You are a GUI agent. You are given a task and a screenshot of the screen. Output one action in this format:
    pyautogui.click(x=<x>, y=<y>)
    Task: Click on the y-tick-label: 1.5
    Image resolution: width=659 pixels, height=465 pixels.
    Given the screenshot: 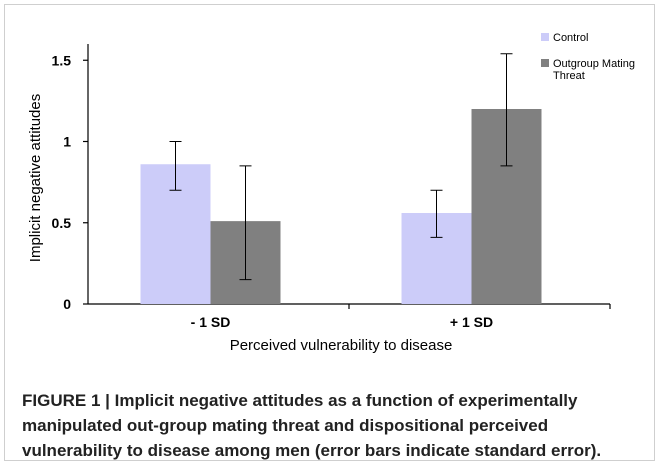 What is the action you would take?
    pyautogui.click(x=62, y=60)
    